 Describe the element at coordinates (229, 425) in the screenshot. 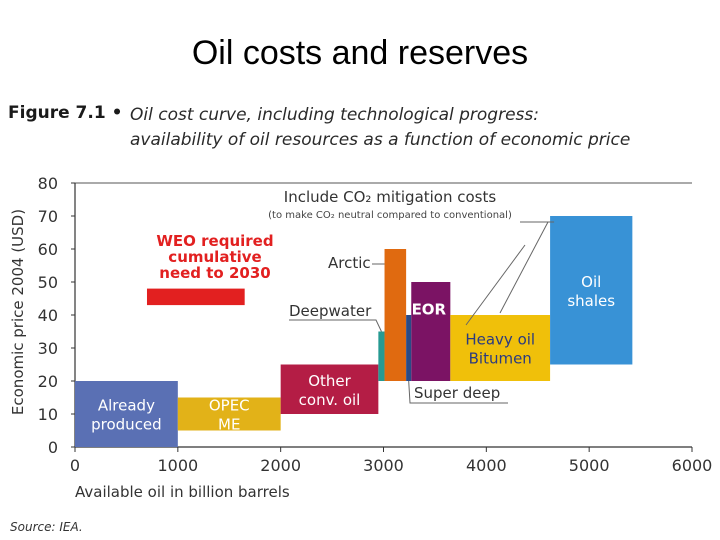

I see `block-label: ME` at that location.